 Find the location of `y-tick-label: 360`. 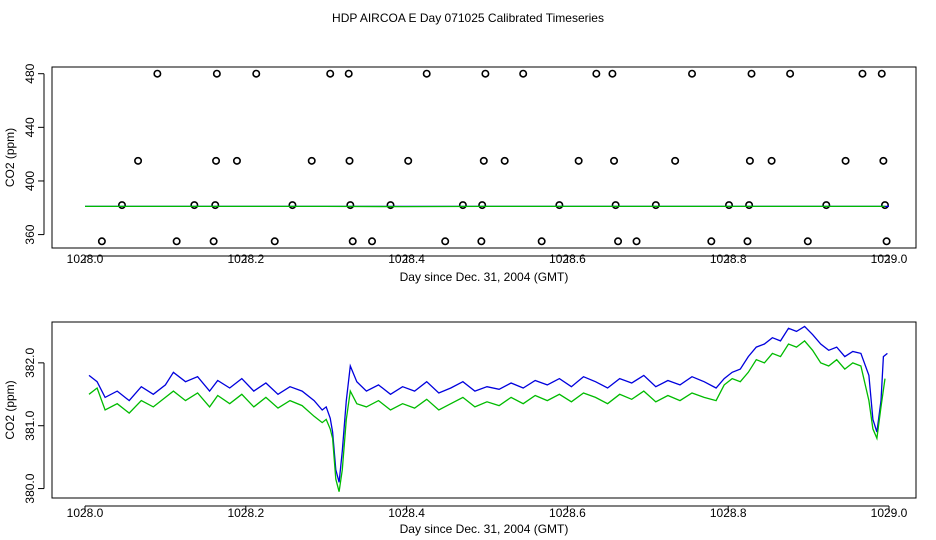

y-tick-label: 360 is located at coordinates (30, 234).